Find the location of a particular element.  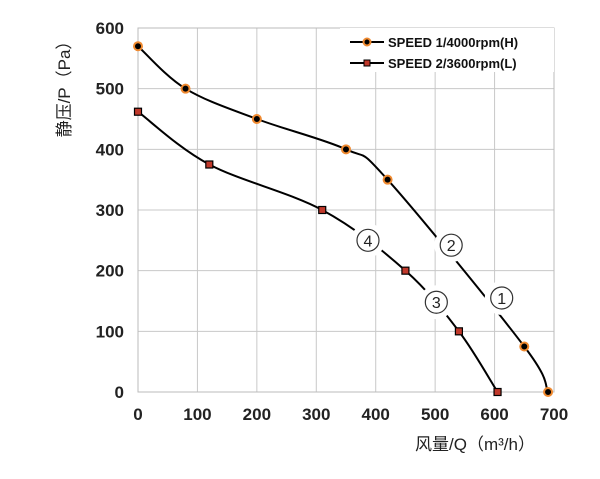

annotation-label: 2 is located at coordinates (451, 246).